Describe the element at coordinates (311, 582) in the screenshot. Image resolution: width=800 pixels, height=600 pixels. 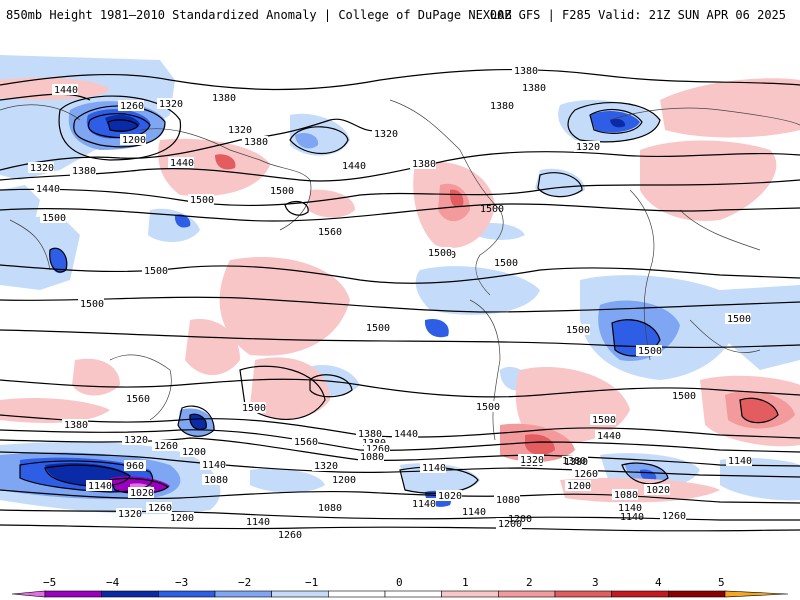
I see `colorbar-tick: −1` at that location.